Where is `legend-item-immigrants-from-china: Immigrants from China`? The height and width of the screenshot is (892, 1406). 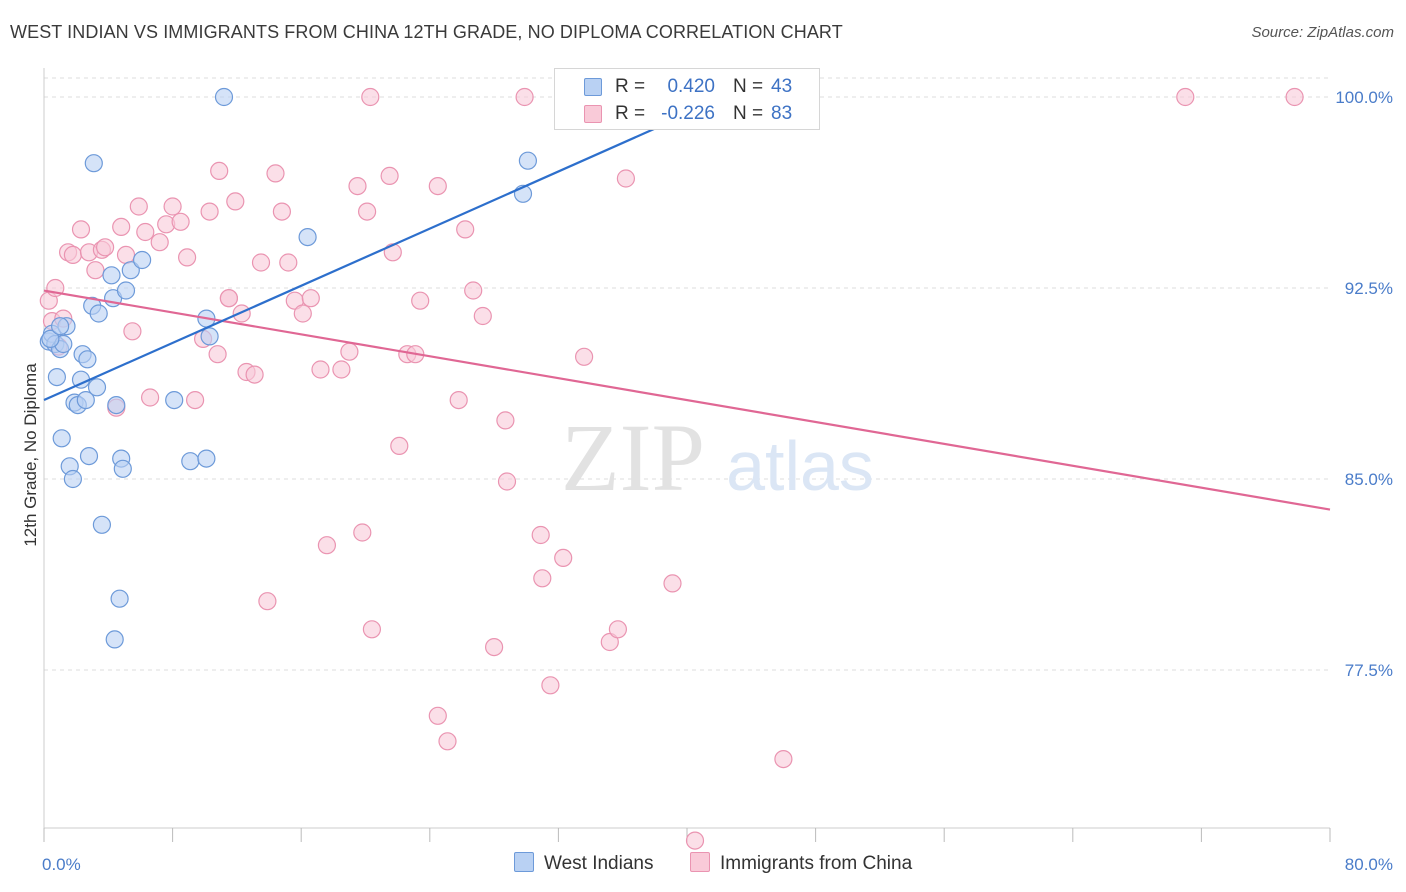 legend-item-immigrants-from-china: Immigrants from China is located at coordinates (801, 863).